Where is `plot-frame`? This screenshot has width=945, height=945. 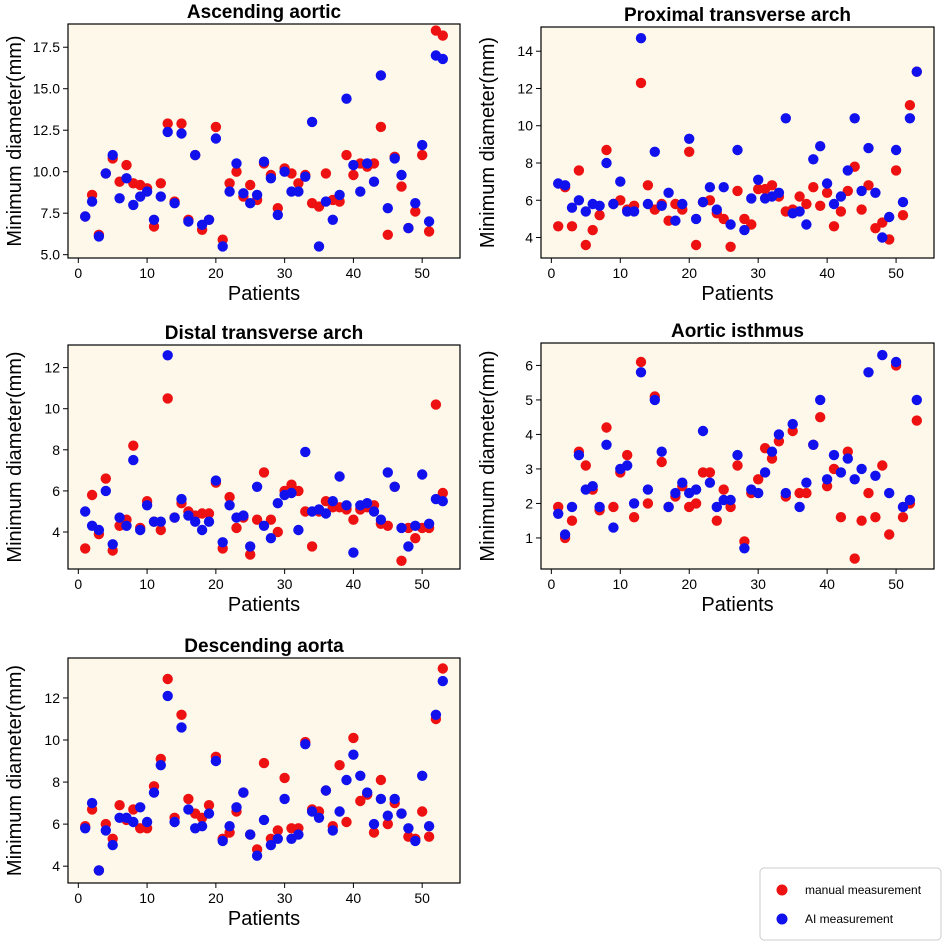
plot-frame is located at coordinates (737, 142).